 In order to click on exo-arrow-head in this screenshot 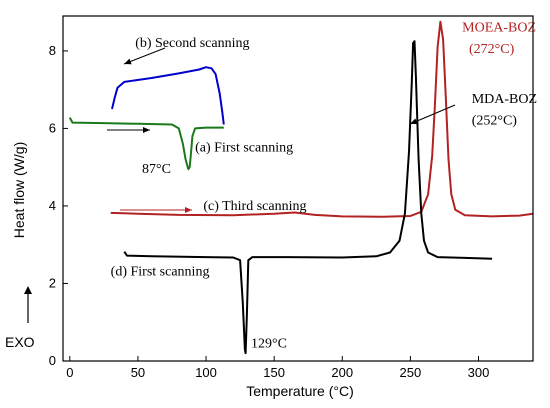, I will do `click(28, 290)`.